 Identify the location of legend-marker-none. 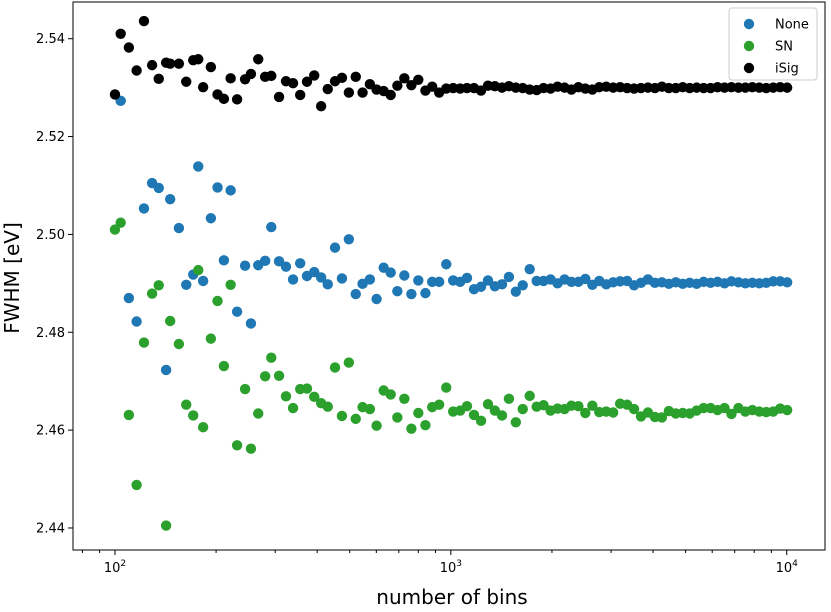
(749, 24).